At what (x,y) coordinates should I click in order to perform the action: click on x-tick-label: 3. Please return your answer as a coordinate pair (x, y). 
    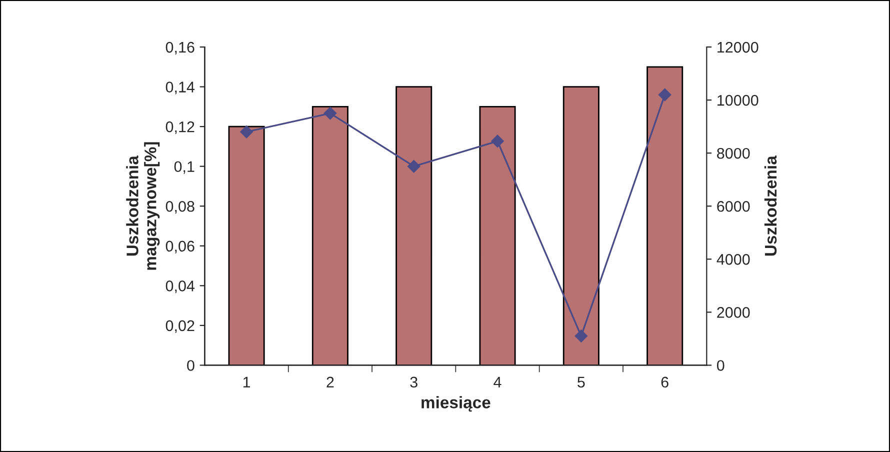
    Looking at the image, I should click on (414, 382).